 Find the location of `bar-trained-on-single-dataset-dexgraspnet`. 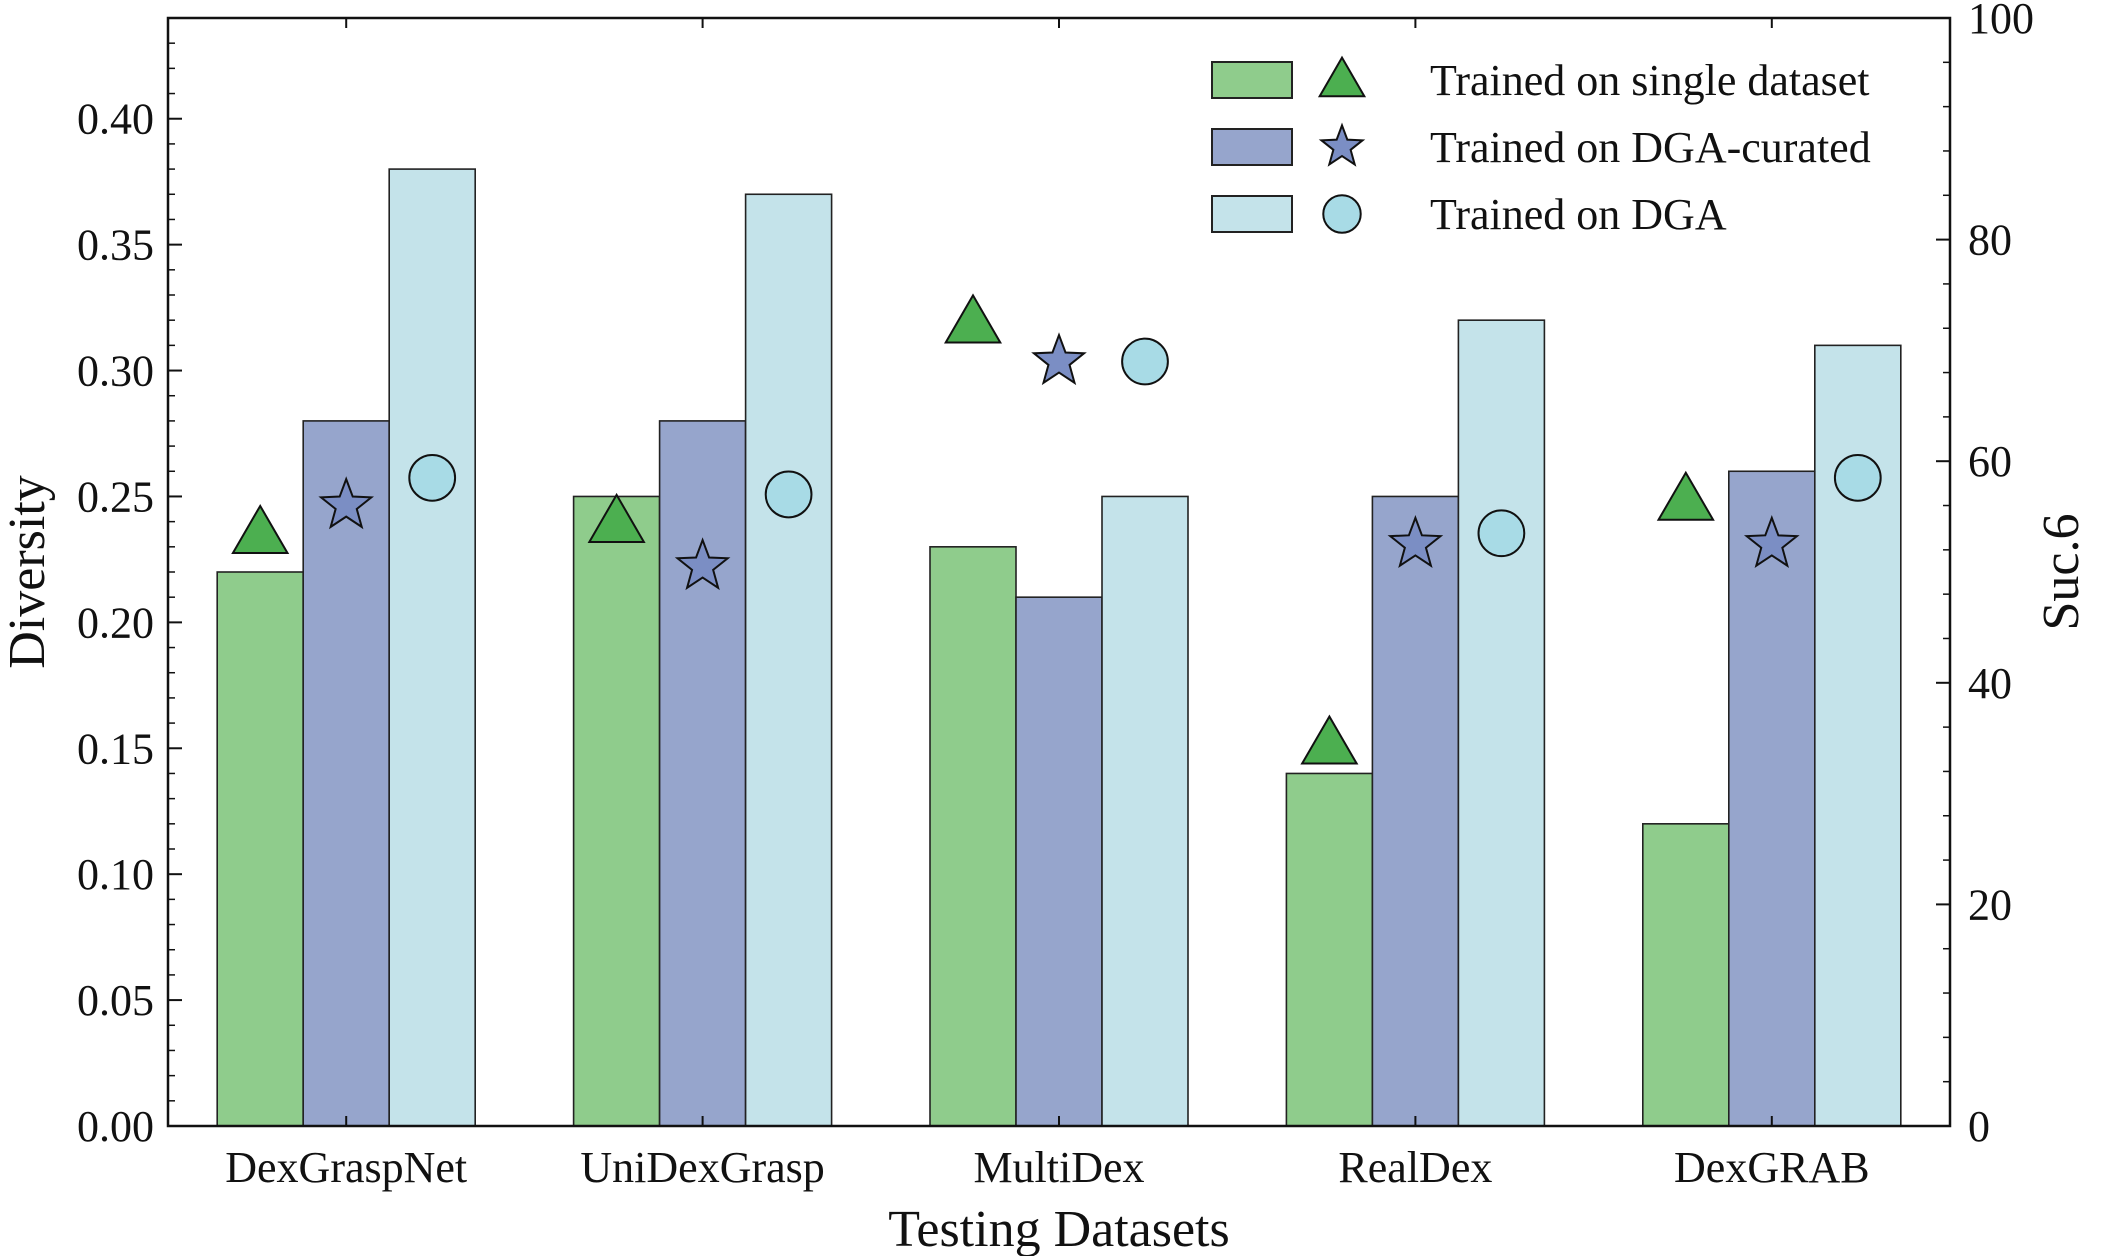

bar-trained-on-single-dataset-dexgraspnet is located at coordinates (260, 849).